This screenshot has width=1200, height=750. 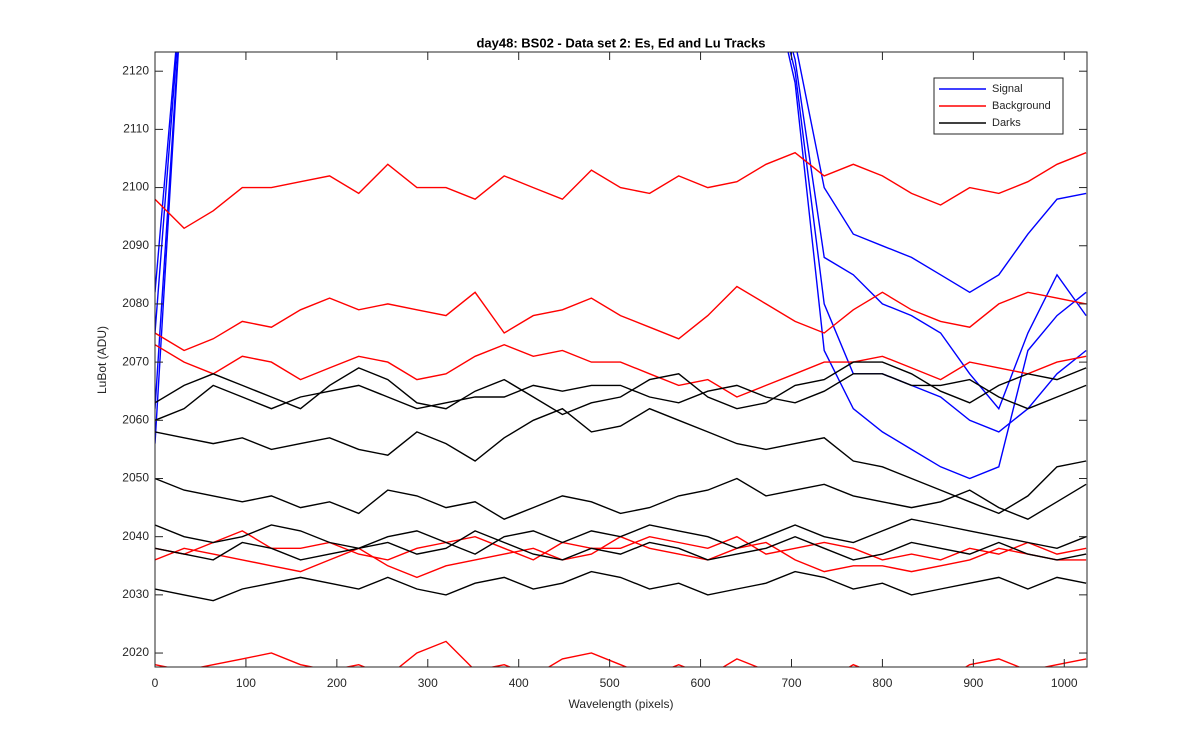 What do you see at coordinates (519, 683) in the screenshot?
I see `x-tick-label: 400` at bounding box center [519, 683].